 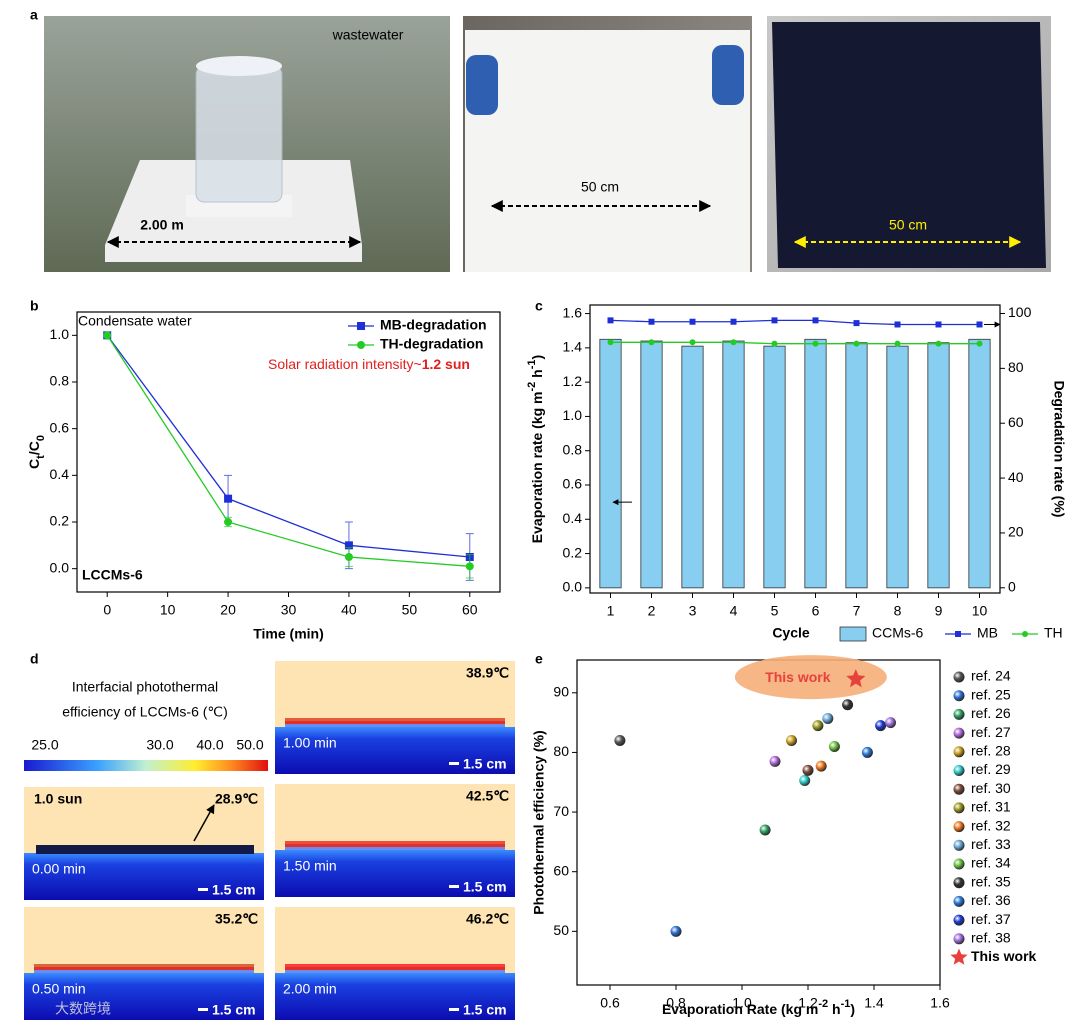 I want to click on y-axis-label-part: -2, so click(x=532, y=387).